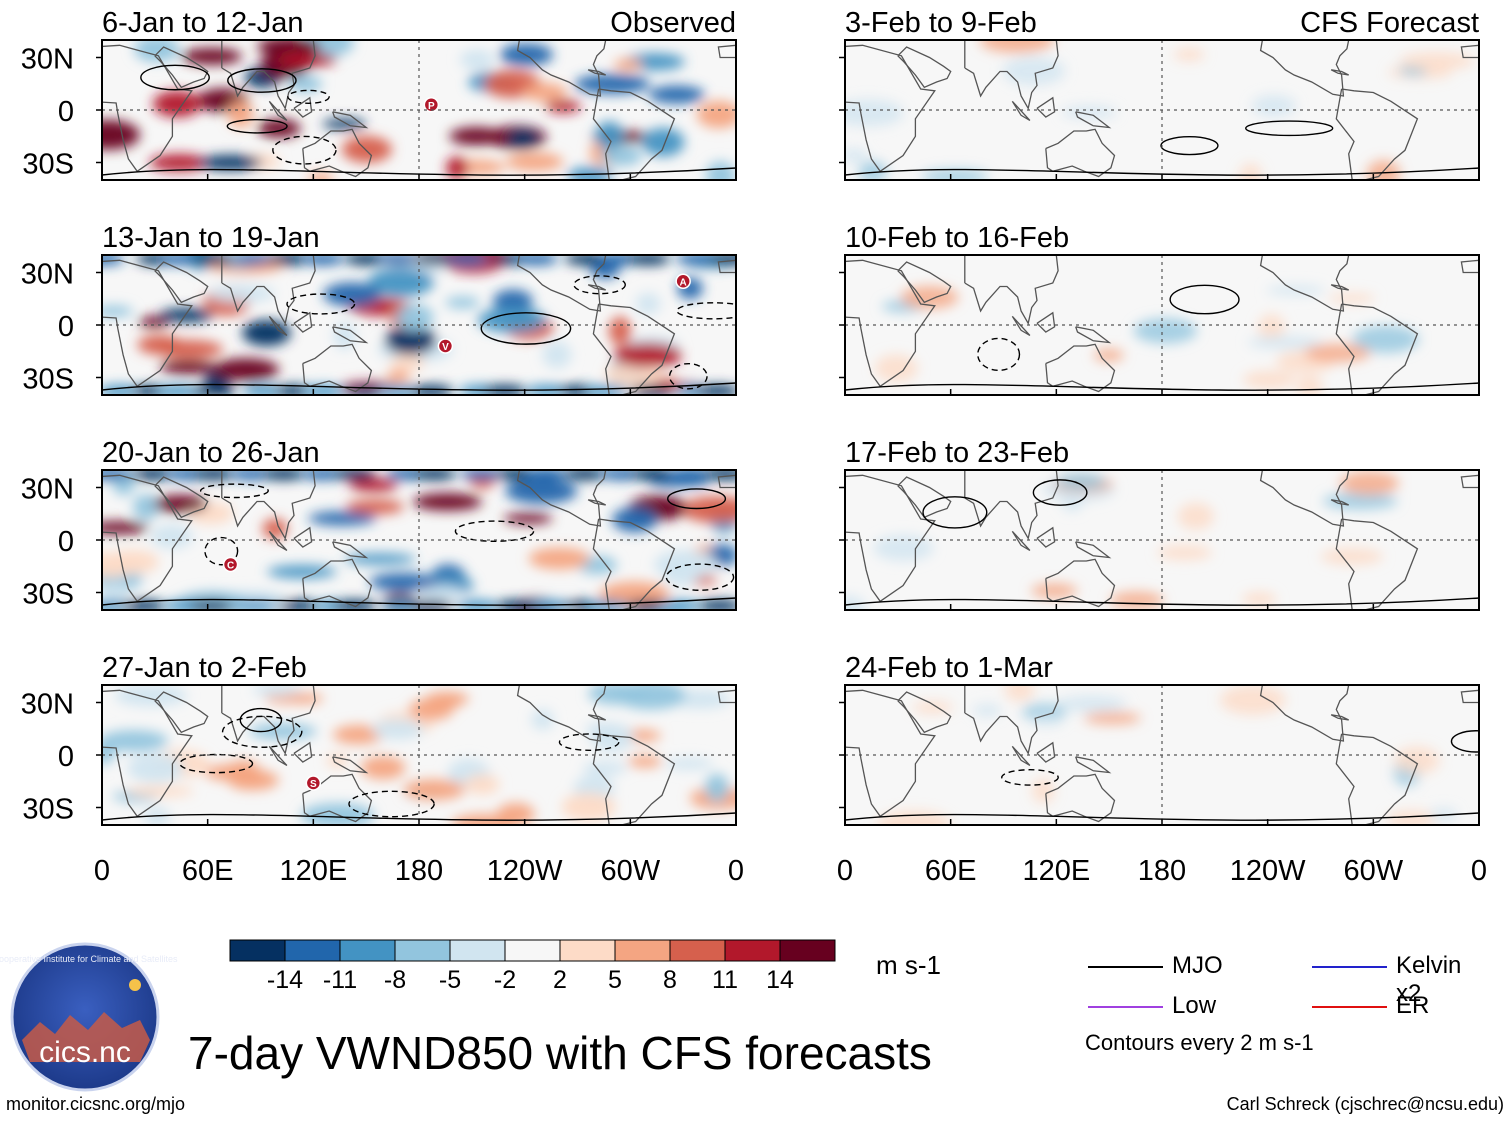 This screenshot has height=1121, width=1510. What do you see at coordinates (419, 110) in the screenshot?
I see `wind-shading` at bounding box center [419, 110].